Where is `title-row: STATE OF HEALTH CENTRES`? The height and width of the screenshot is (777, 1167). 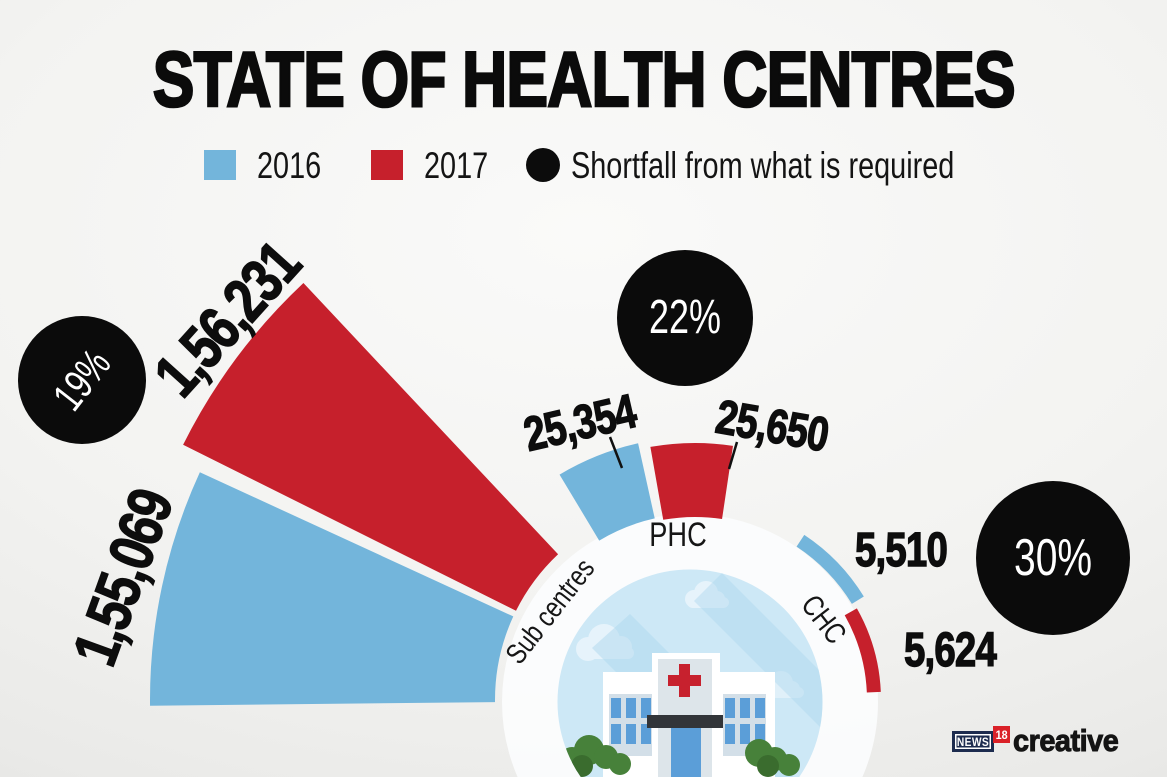 title-row: STATE OF HEALTH CENTRES is located at coordinates (583, 79).